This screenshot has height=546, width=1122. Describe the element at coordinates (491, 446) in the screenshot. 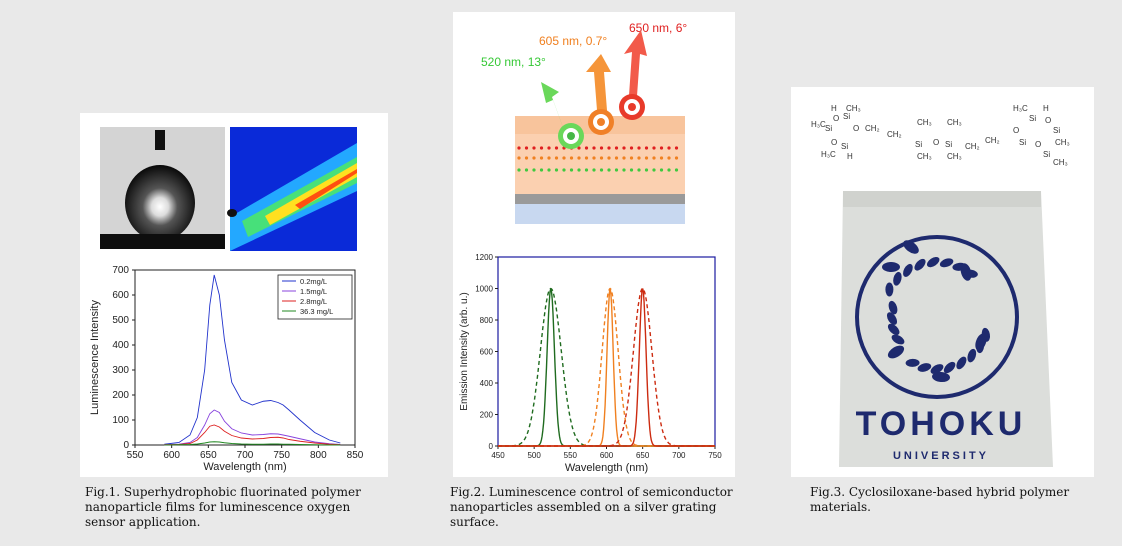

I see `fig2-y-tick-label: 0` at that location.